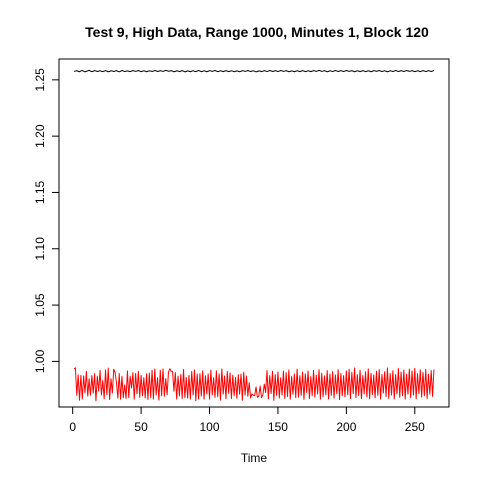 The width and height of the screenshot is (480, 480). I want to click on y-tick-label: 1.20, so click(40, 136).